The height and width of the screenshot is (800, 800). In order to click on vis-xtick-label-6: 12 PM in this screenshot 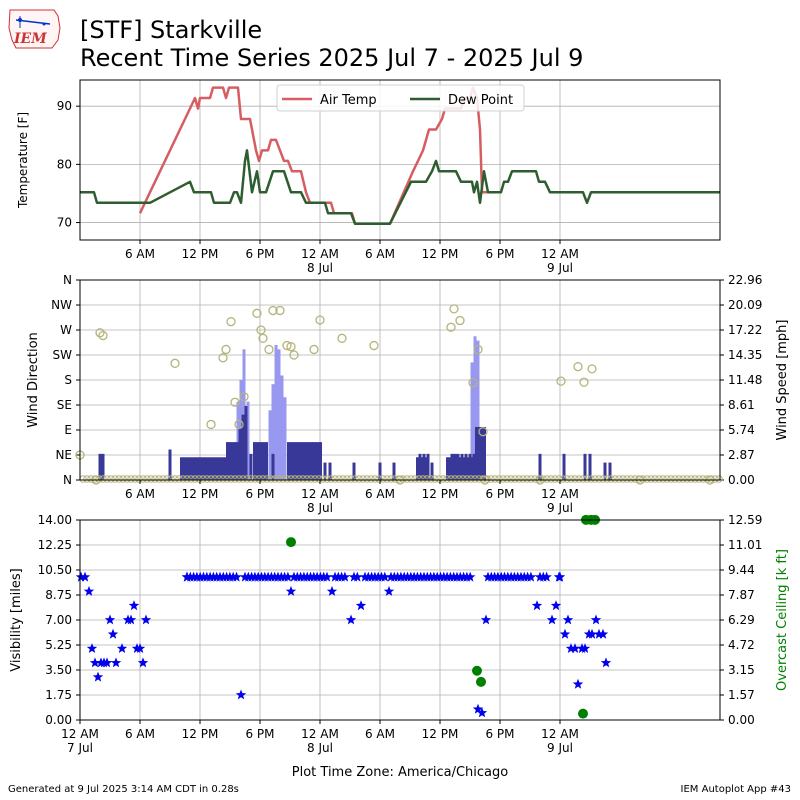, I will do `click(440, 734)`.